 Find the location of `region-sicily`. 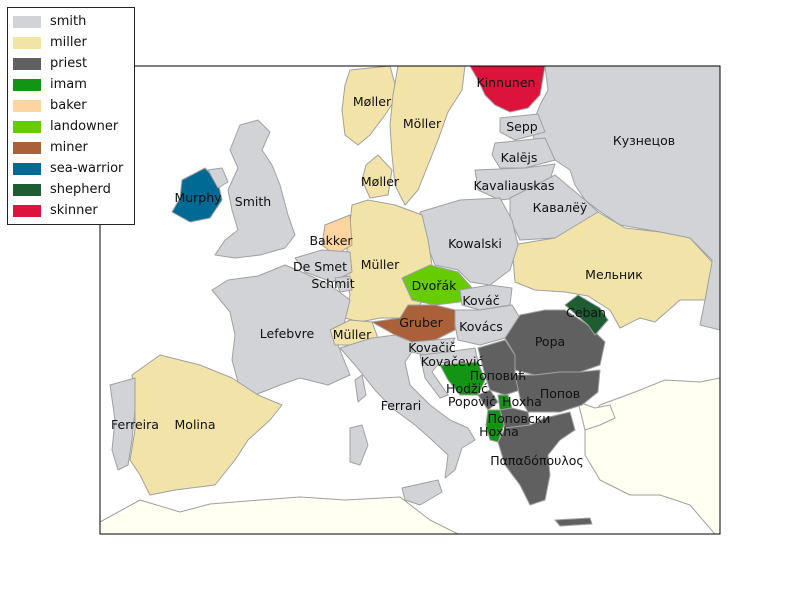

region-sicily is located at coordinates (422, 492).